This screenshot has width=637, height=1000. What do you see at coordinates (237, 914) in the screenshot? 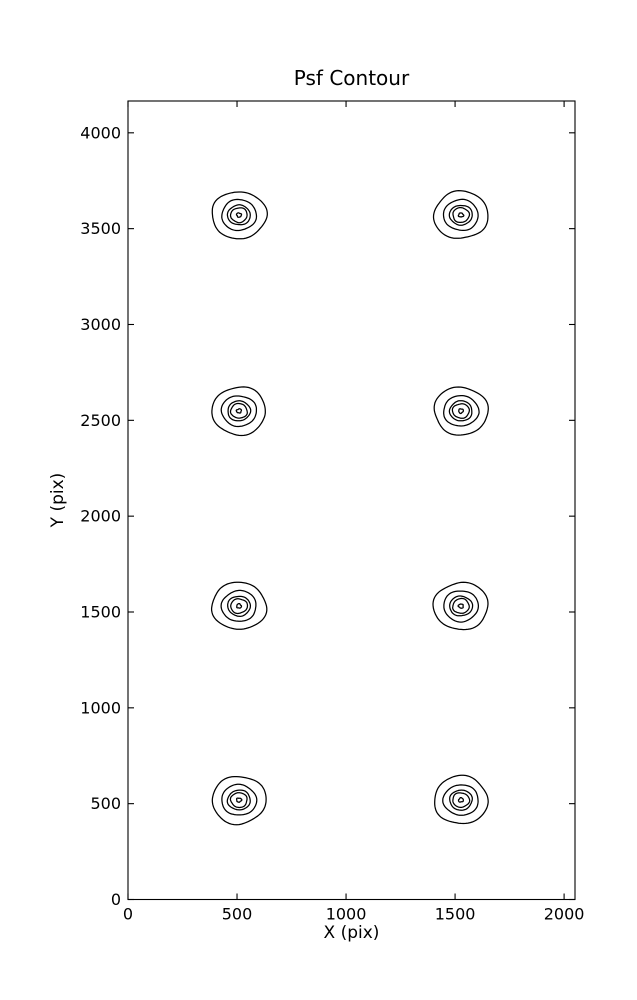
I see `x-tick-label: 500` at bounding box center [237, 914].